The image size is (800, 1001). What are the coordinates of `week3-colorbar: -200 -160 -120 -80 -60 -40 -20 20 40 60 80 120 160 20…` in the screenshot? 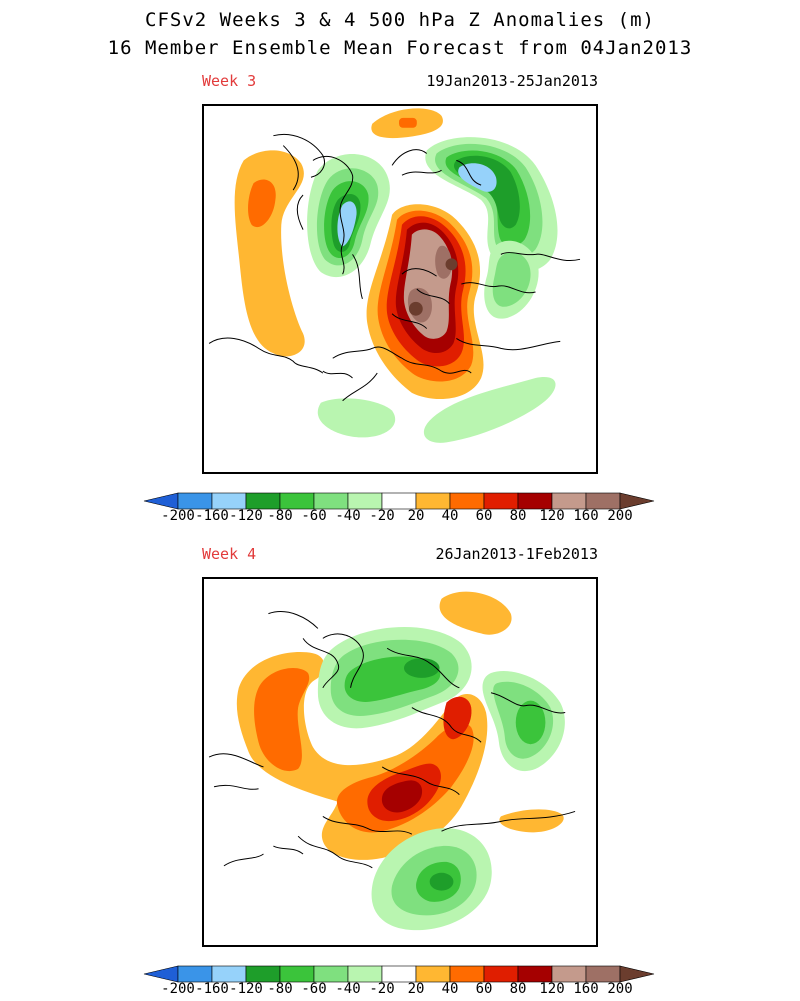 It's located at (400, 510).